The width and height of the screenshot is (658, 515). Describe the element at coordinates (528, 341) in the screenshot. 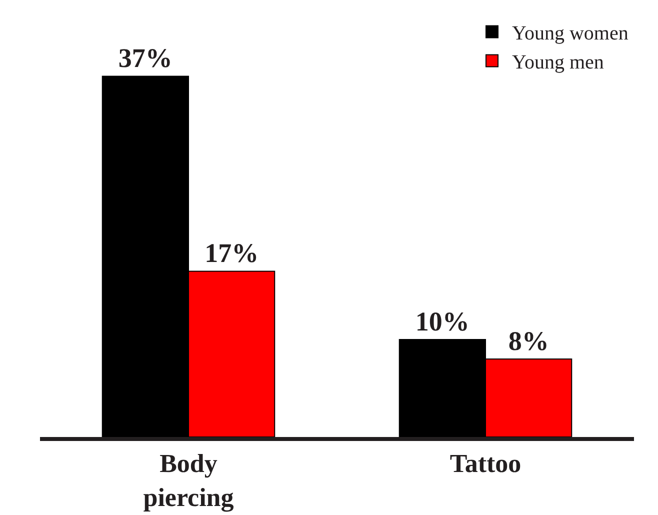

I see `data-label: 8%` at that location.